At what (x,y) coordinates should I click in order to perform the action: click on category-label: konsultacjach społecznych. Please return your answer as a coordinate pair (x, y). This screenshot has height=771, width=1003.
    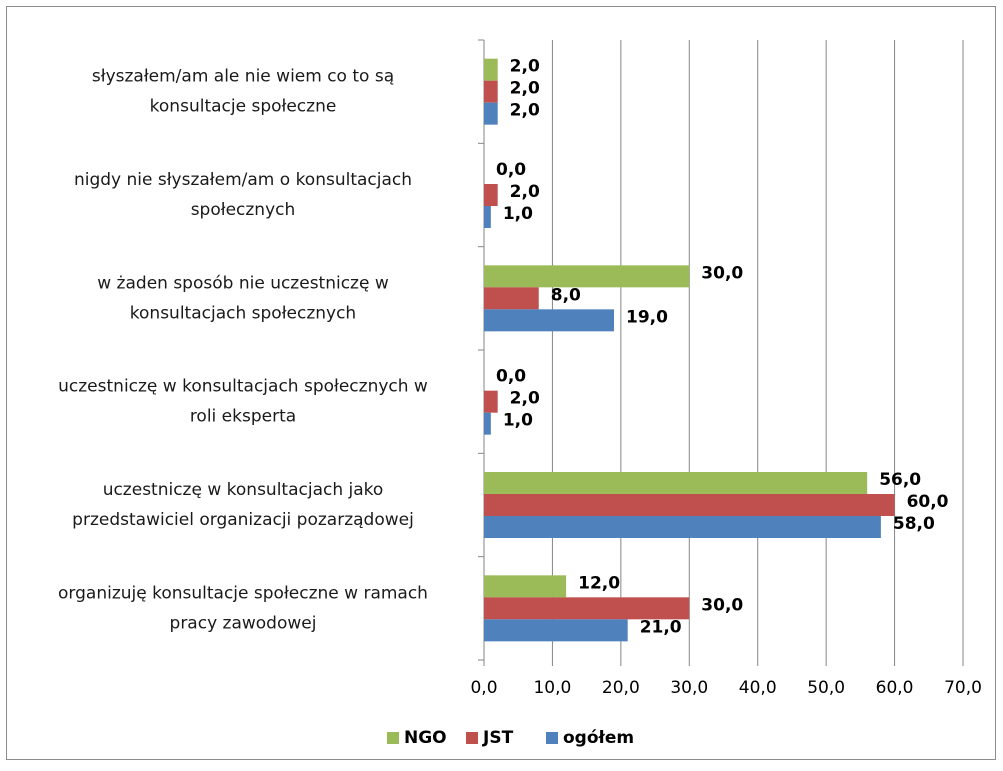
    Looking at the image, I should click on (243, 313).